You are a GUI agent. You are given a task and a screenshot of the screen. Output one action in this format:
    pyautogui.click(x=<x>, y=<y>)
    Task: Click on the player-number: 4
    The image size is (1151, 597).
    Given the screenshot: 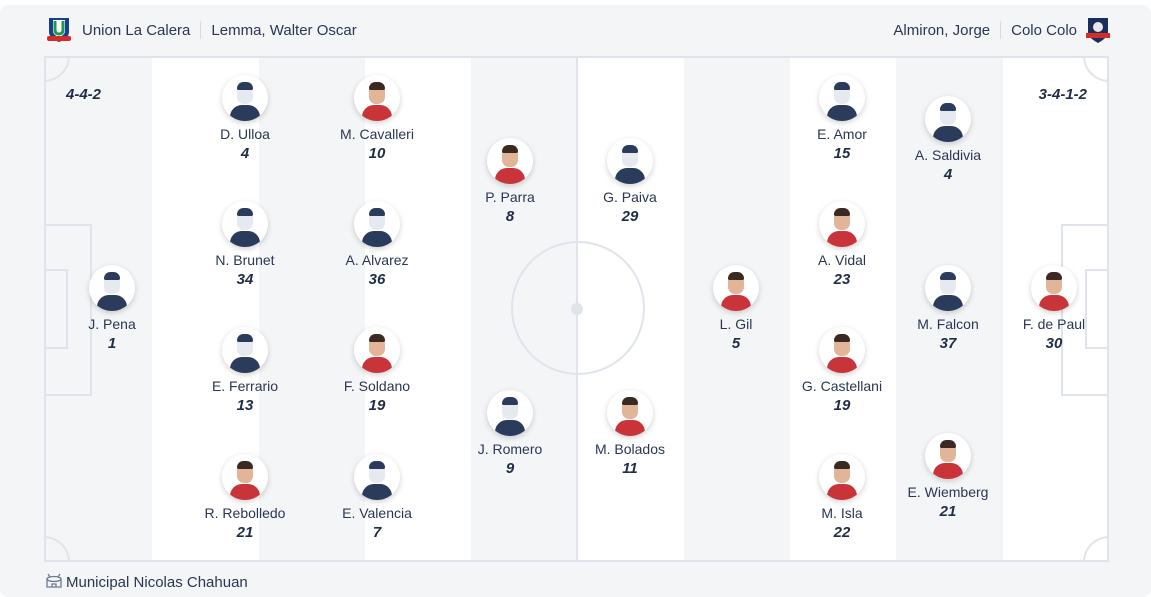 What is the action you would take?
    pyautogui.click(x=245, y=153)
    